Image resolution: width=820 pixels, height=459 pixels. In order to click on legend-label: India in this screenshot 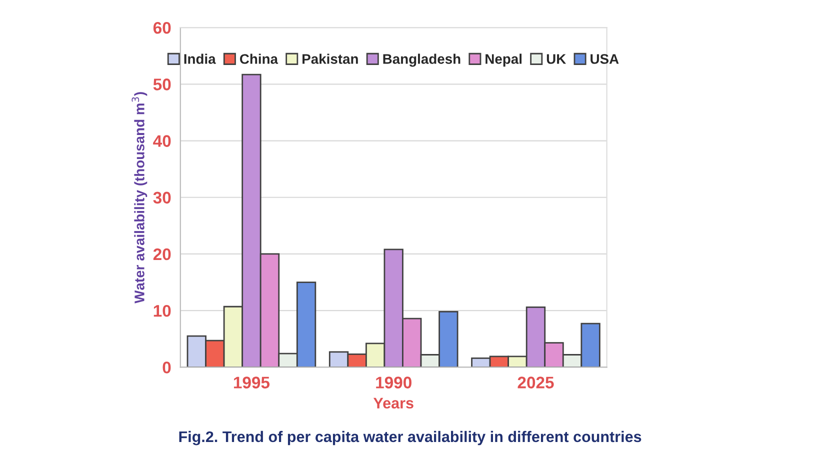, I will do `click(200, 59)`.